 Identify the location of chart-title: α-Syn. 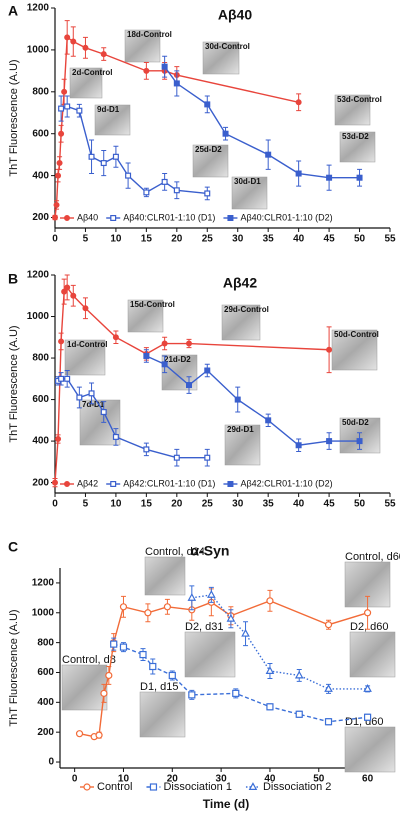
(210, 551).